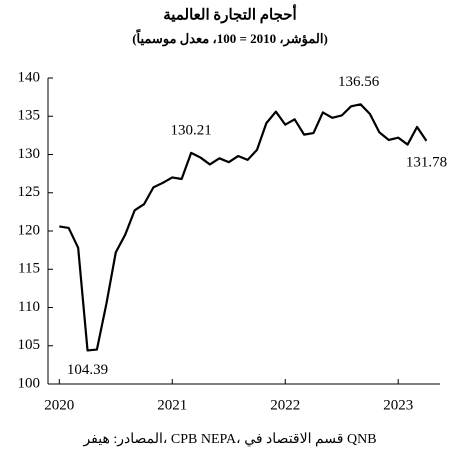 Image resolution: width=461 pixels, height=461 pixels. What do you see at coordinates (29, 383) in the screenshot?
I see `y-tick-label: 100` at bounding box center [29, 383].